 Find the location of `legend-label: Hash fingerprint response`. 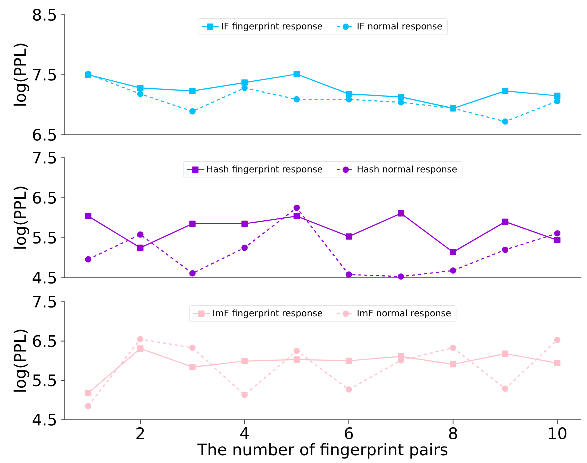

legend-label: Hash fingerprint response is located at coordinates (265, 170).